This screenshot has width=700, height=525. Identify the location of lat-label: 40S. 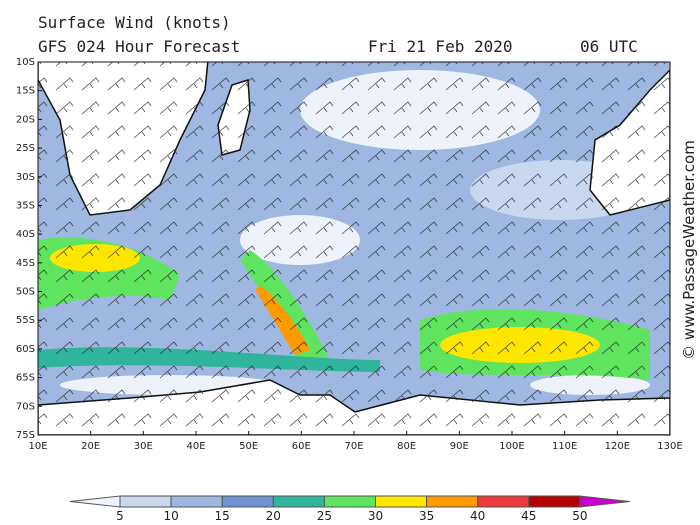
(25, 234).